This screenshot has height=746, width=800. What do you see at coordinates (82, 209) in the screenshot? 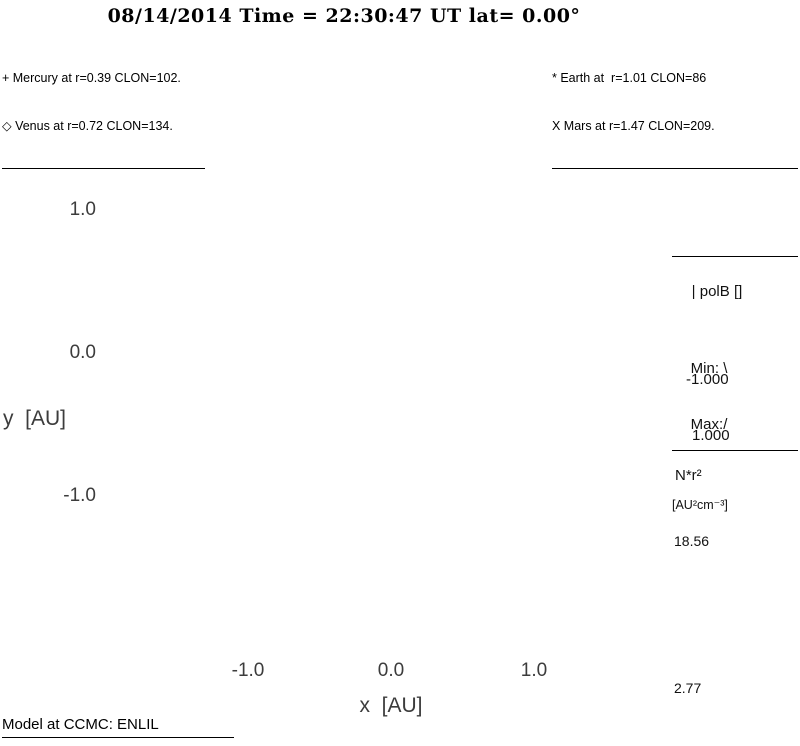
I see `y-tick-label-1: 1.0` at bounding box center [82, 209].